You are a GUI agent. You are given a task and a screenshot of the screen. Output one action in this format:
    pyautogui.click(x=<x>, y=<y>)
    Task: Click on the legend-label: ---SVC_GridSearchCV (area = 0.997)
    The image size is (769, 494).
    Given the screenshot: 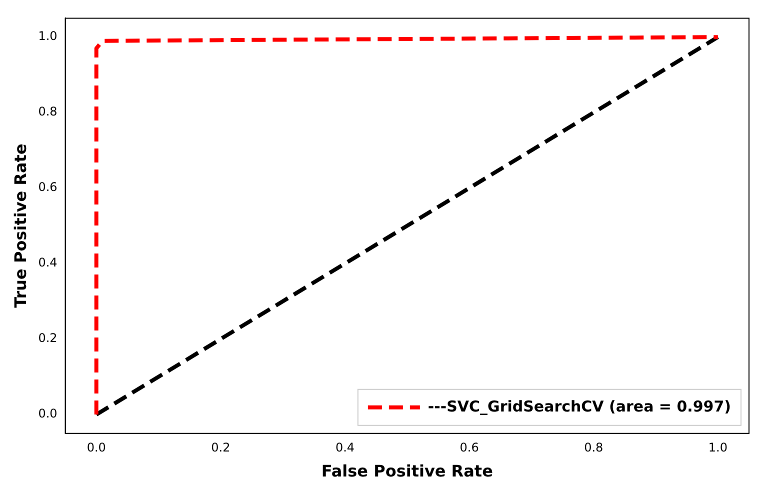 What is the action you would take?
    pyautogui.click(x=579, y=406)
    